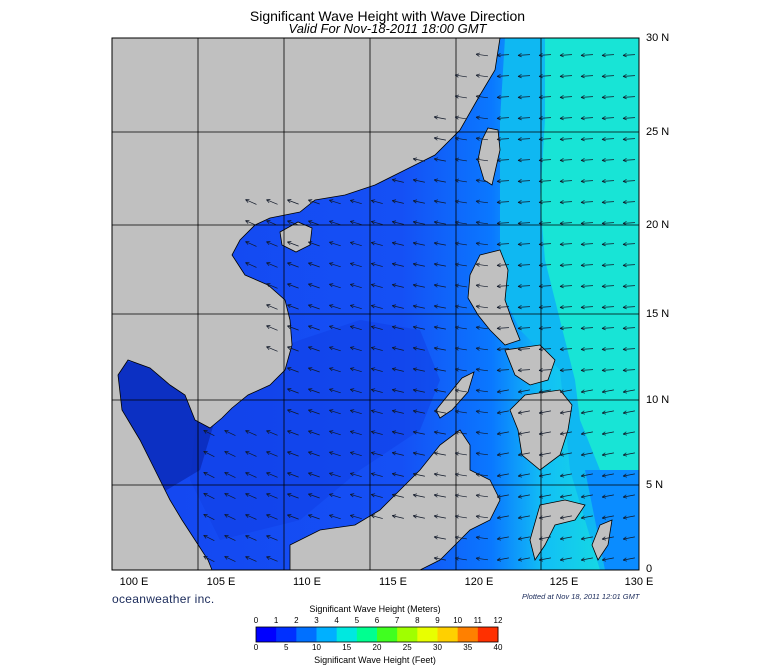 The height and width of the screenshot is (665, 775). Describe the element at coordinates (655, 485) in the screenshot. I see `lat-label-5: 5 N` at that location.